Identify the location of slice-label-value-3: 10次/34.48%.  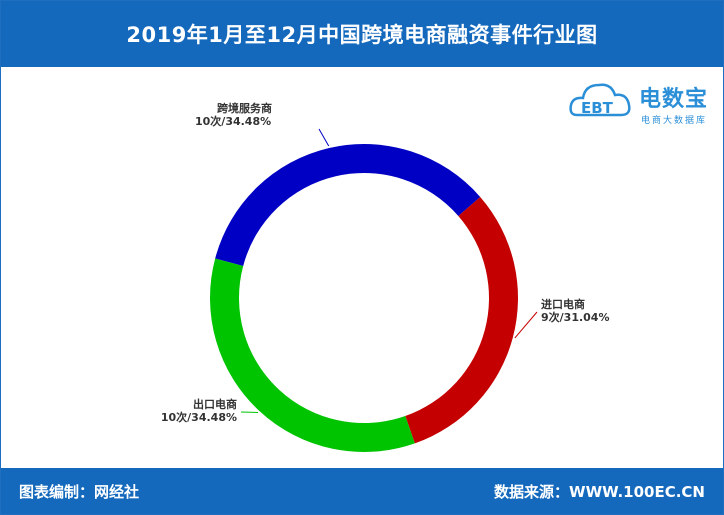
(199, 417).